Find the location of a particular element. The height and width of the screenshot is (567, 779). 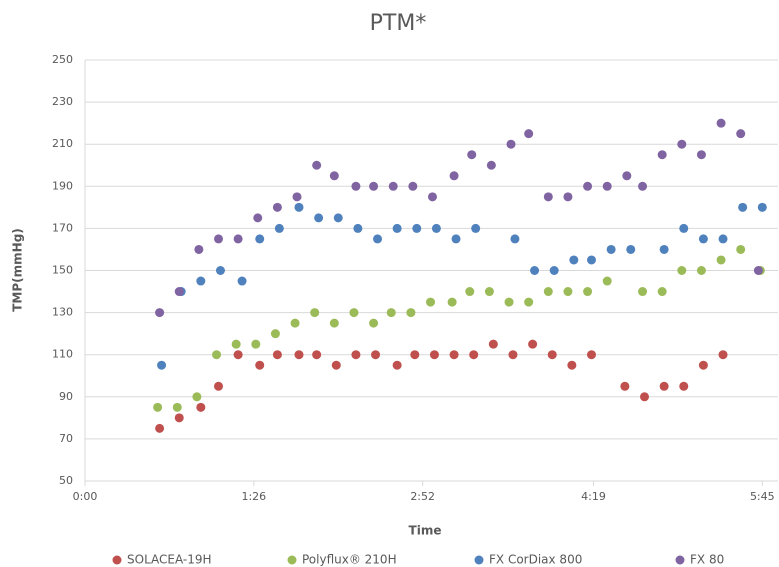

y-tick-label: 130 is located at coordinates (62, 312).